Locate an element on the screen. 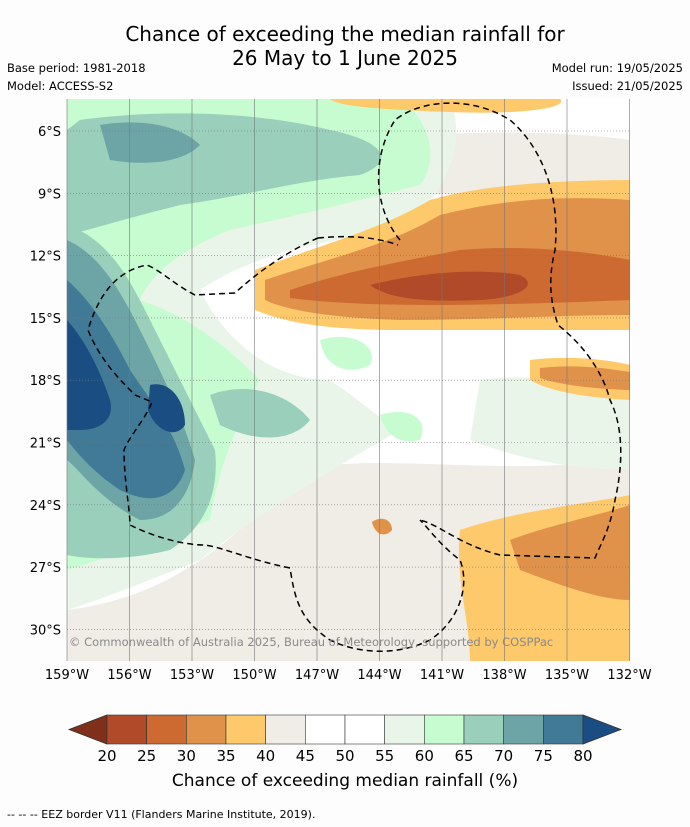 Image resolution: width=690 pixels, height=827 pixels. longitude-label: 159°W is located at coordinates (67, 675).